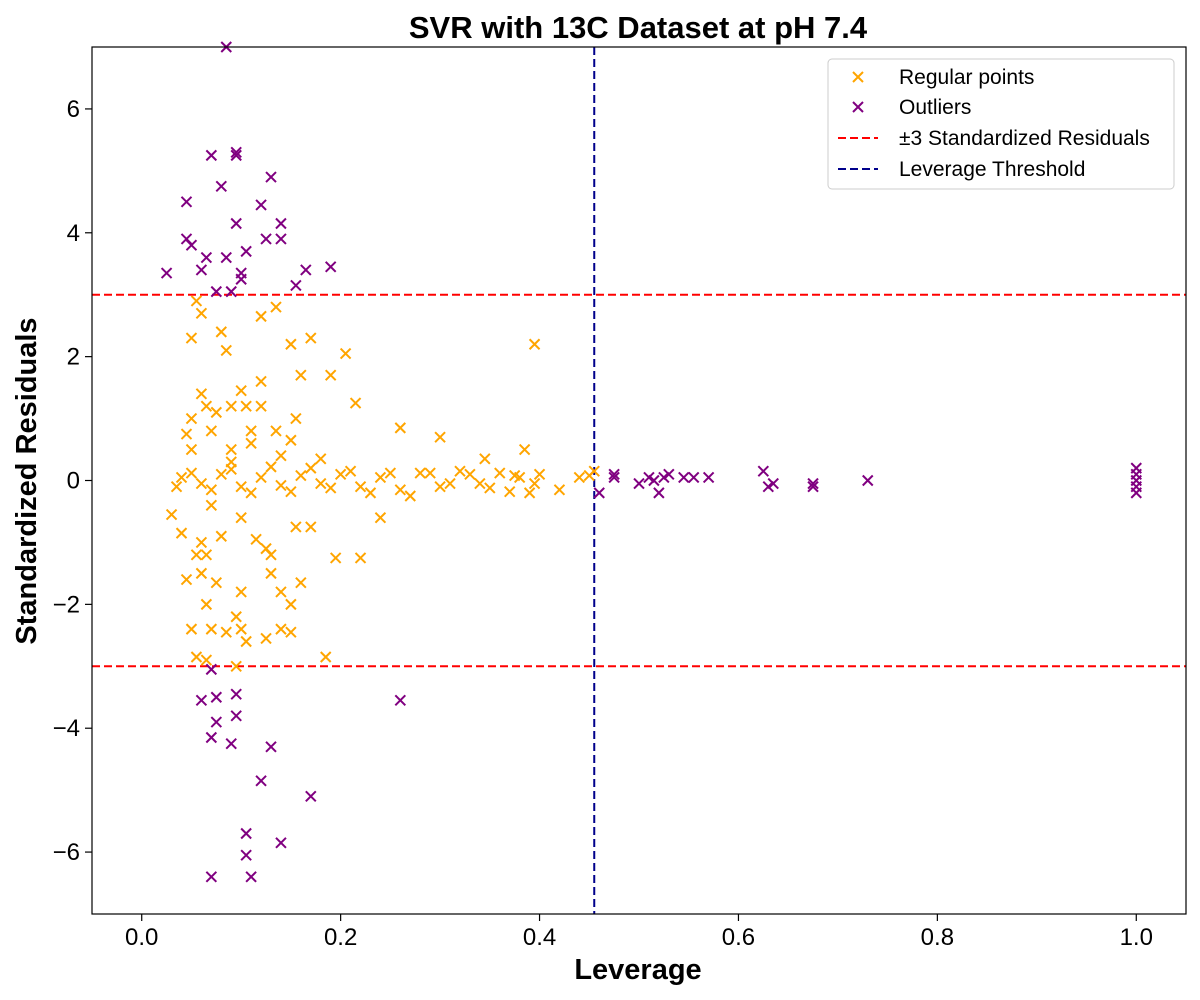 The width and height of the screenshot is (1200, 1000). I want to click on y-tick-label: −6, so click(66, 852).